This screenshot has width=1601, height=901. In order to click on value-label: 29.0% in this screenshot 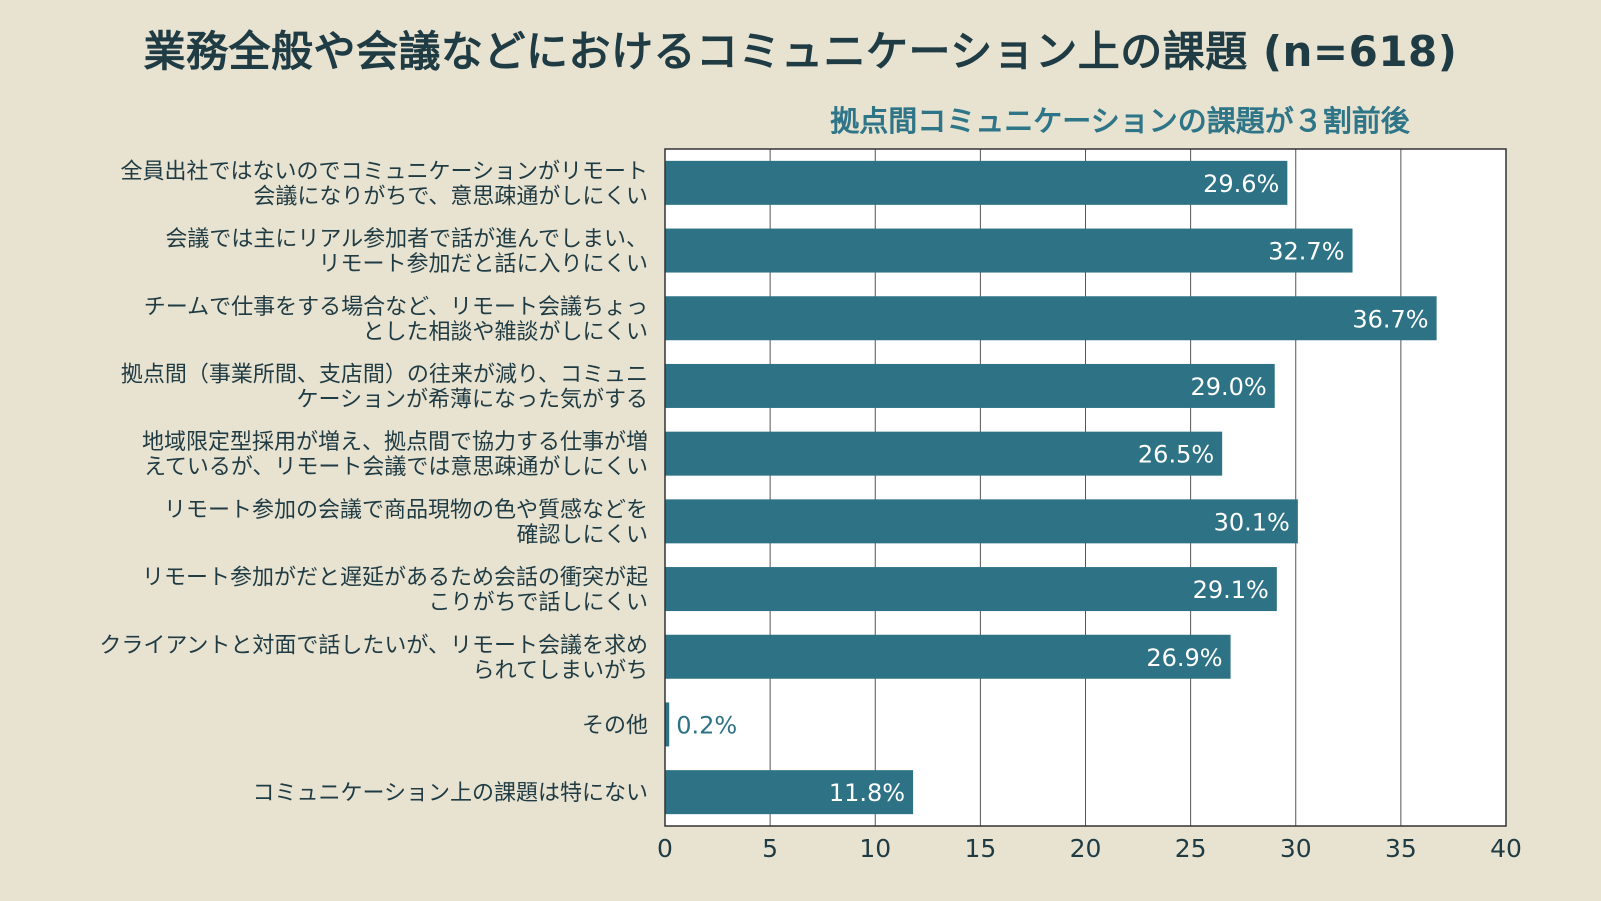, I will do `click(1228, 387)`.